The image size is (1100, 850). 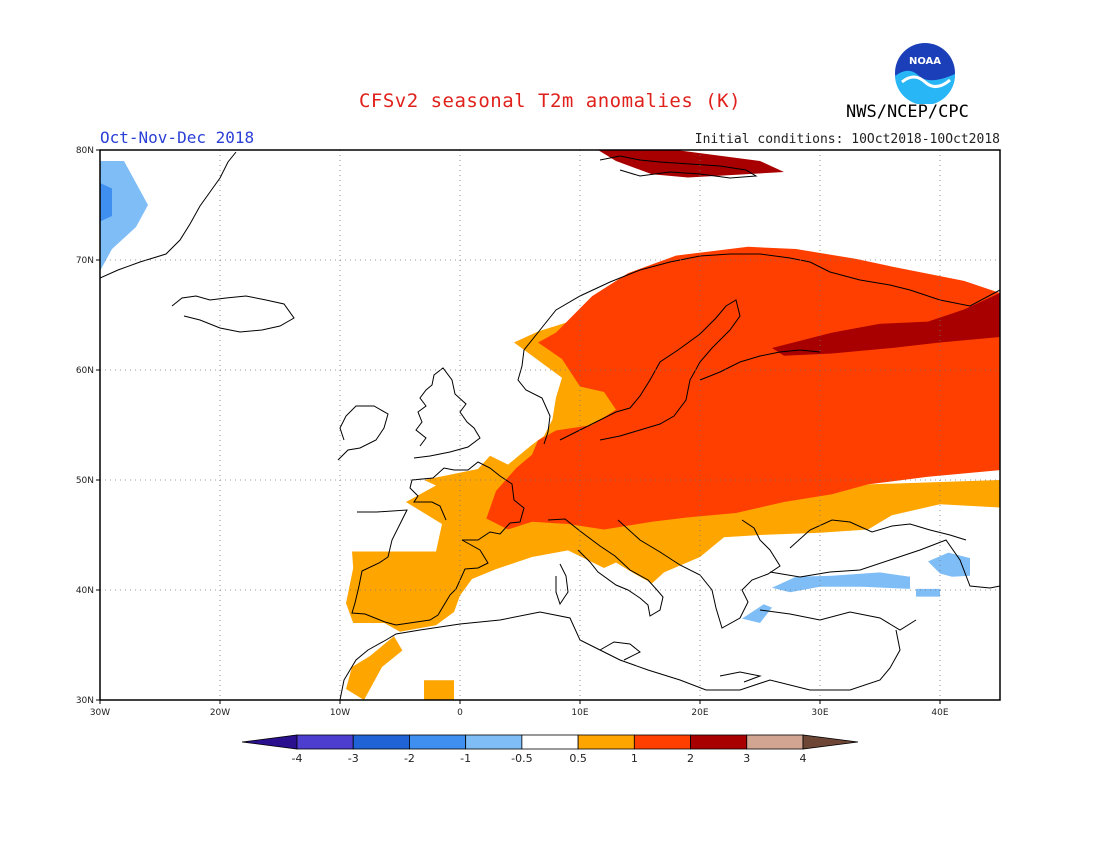 I want to click on colorbar-label: -4, so click(x=297, y=758).